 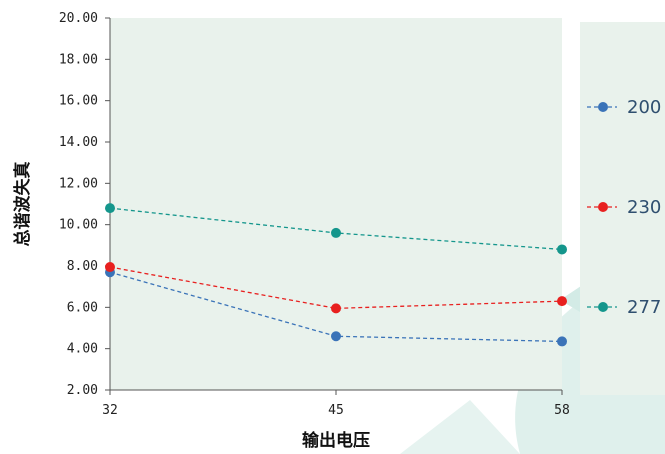 What do you see at coordinates (644, 307) in the screenshot?
I see `legend-label: 277` at bounding box center [644, 307].